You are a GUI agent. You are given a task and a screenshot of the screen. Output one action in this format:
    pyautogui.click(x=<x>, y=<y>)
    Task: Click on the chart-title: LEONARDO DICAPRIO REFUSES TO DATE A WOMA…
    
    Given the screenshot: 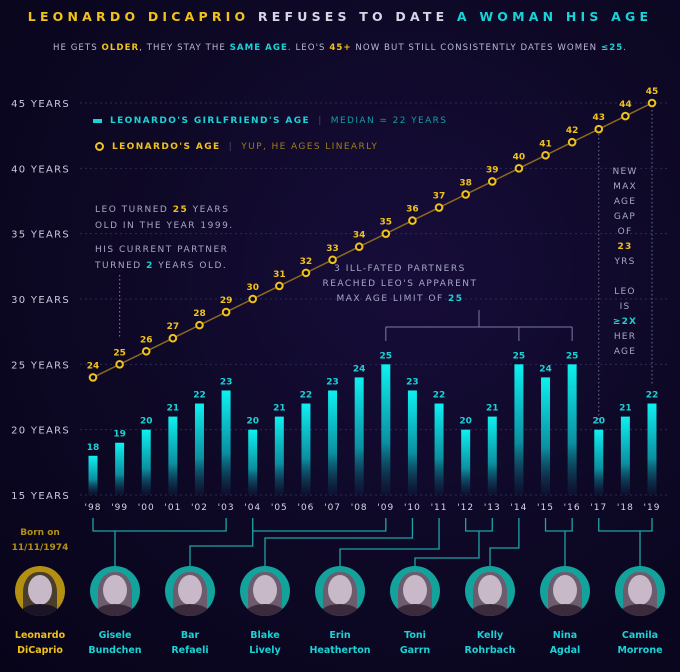 What is the action you would take?
    pyautogui.click(x=340, y=16)
    